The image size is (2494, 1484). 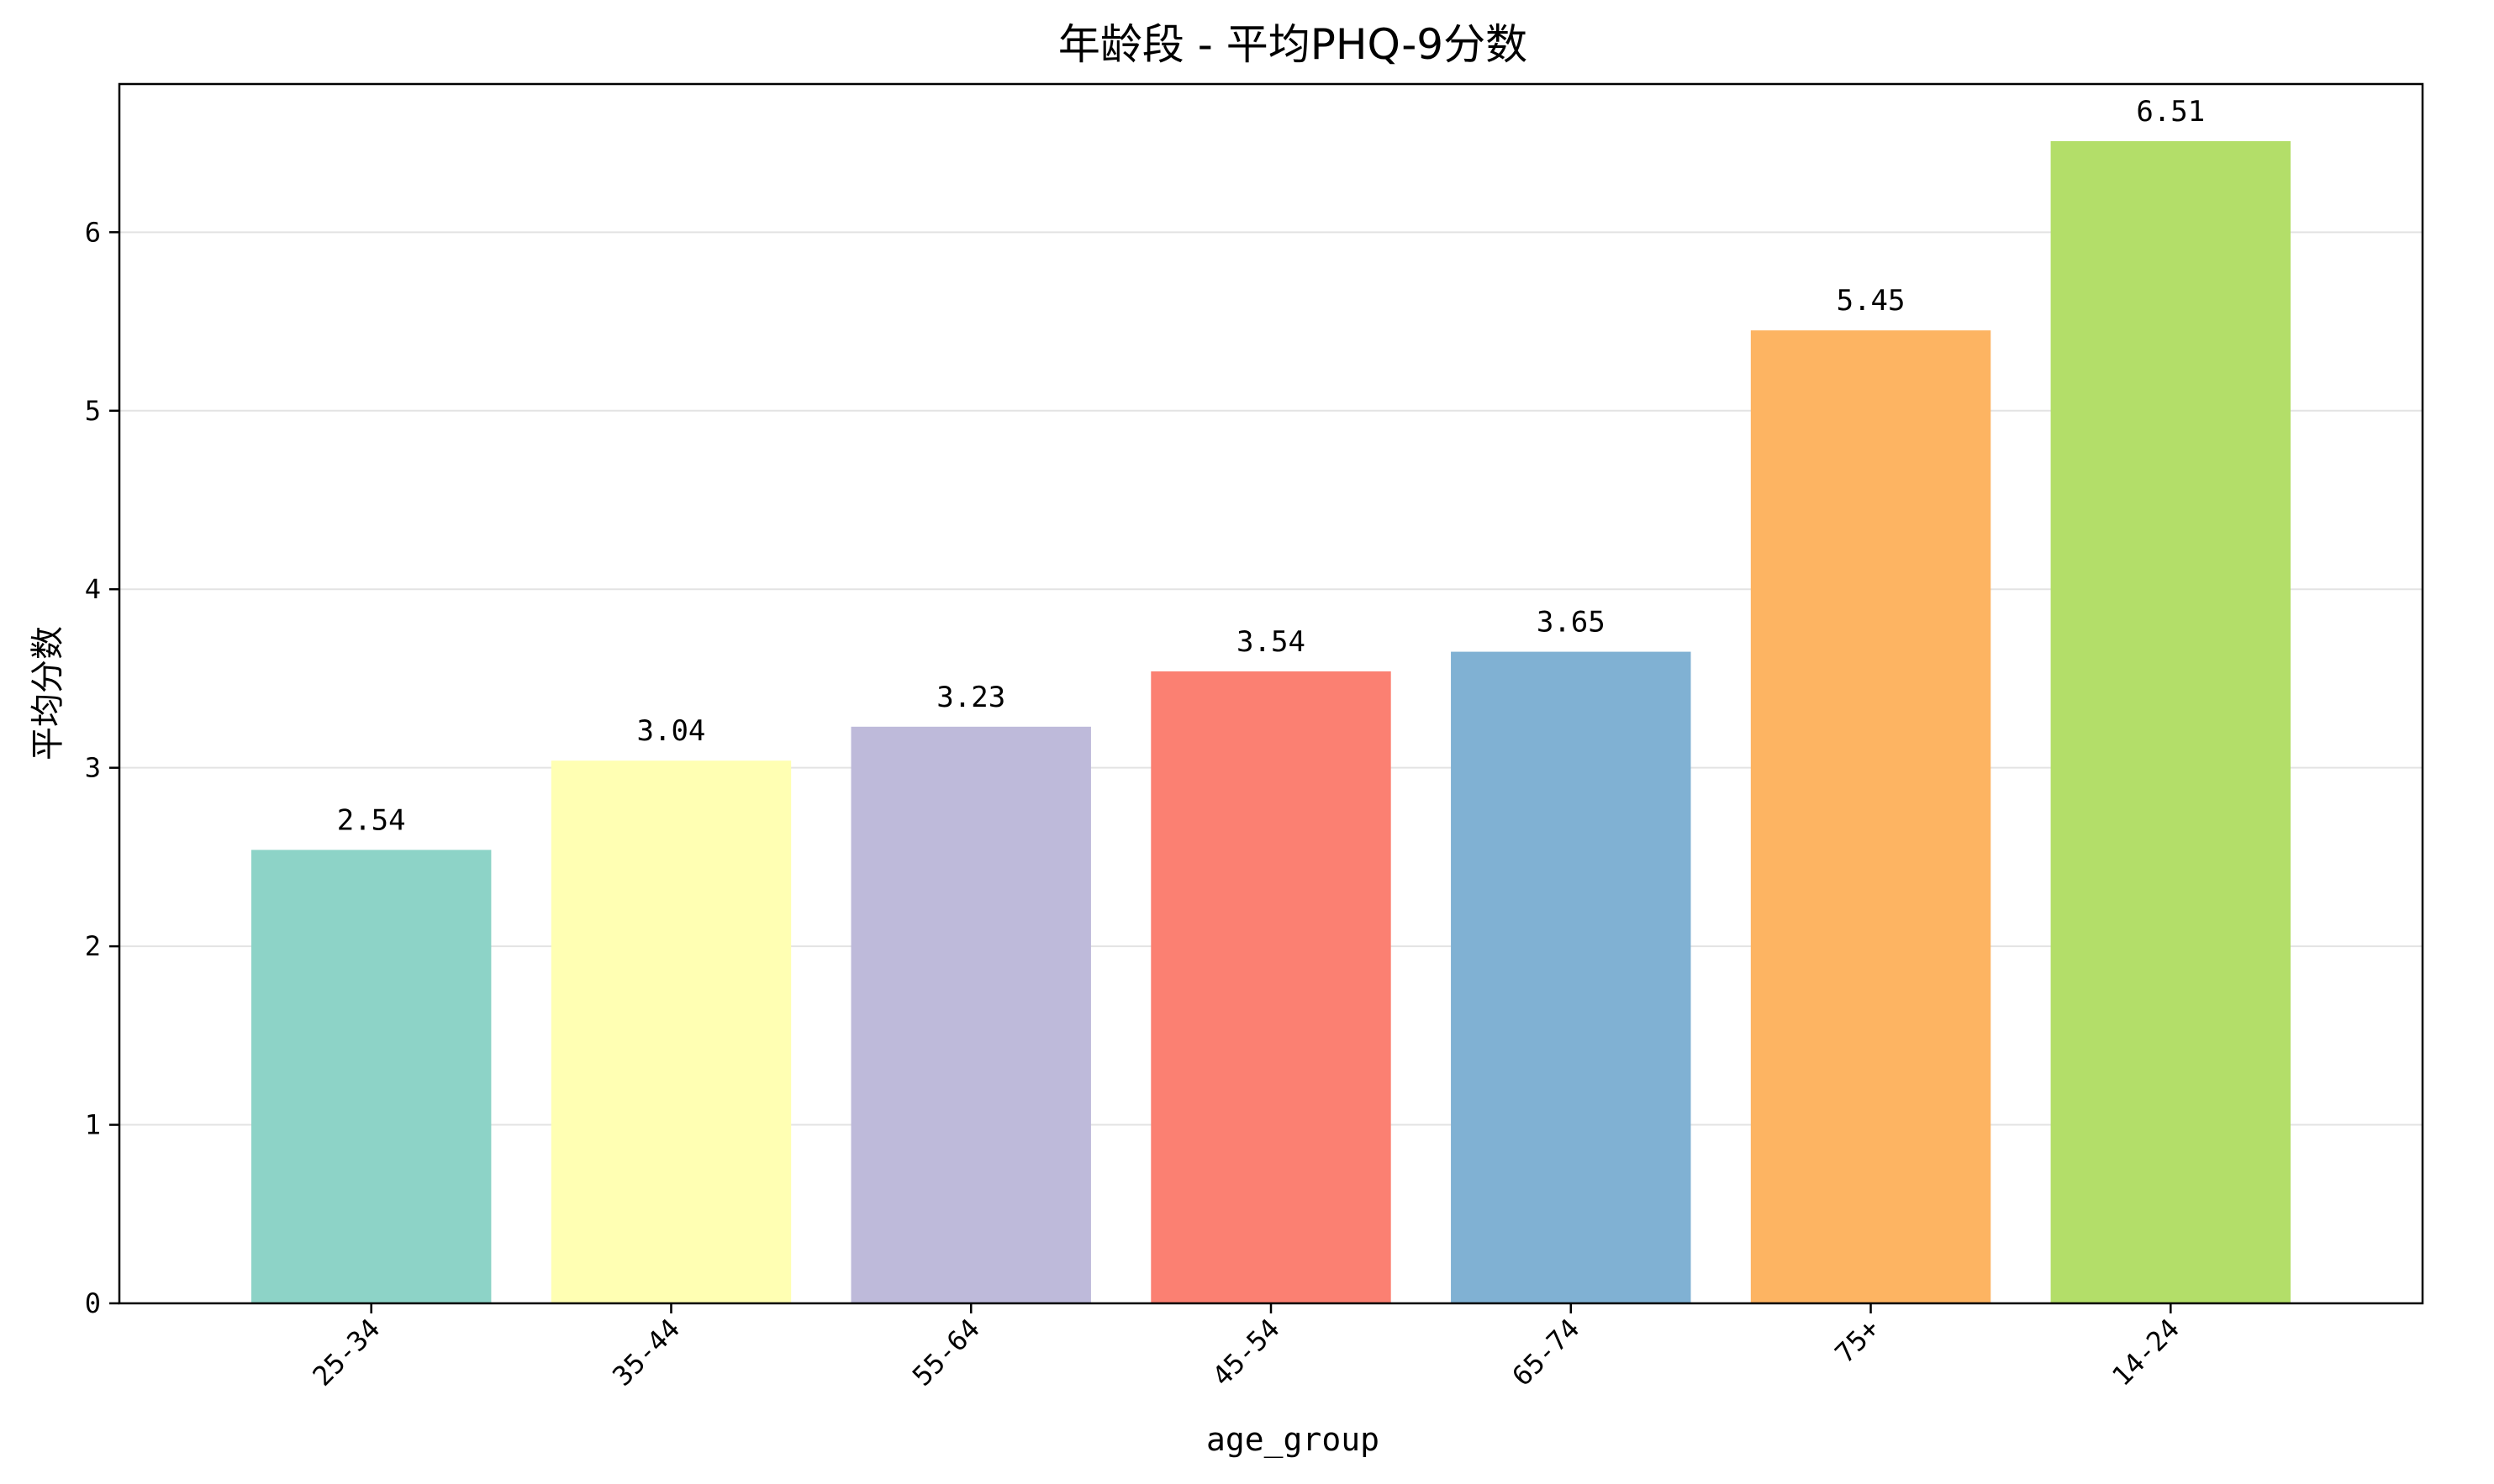 I want to click on data-label: 5.45, so click(x=1871, y=301).